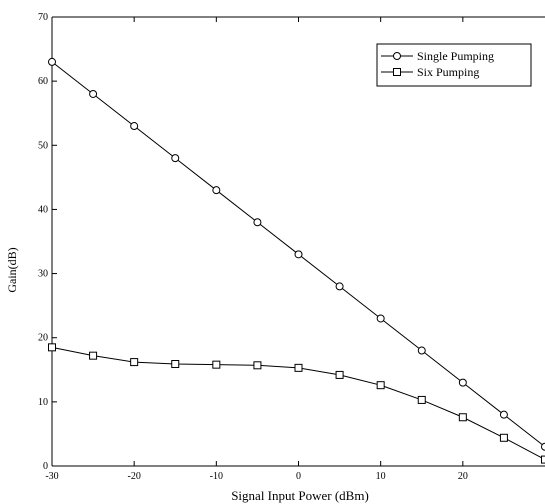 This screenshot has width=545, height=504. Describe the element at coordinates (45, 466) in the screenshot. I see `y-tick-label: 0` at that location.